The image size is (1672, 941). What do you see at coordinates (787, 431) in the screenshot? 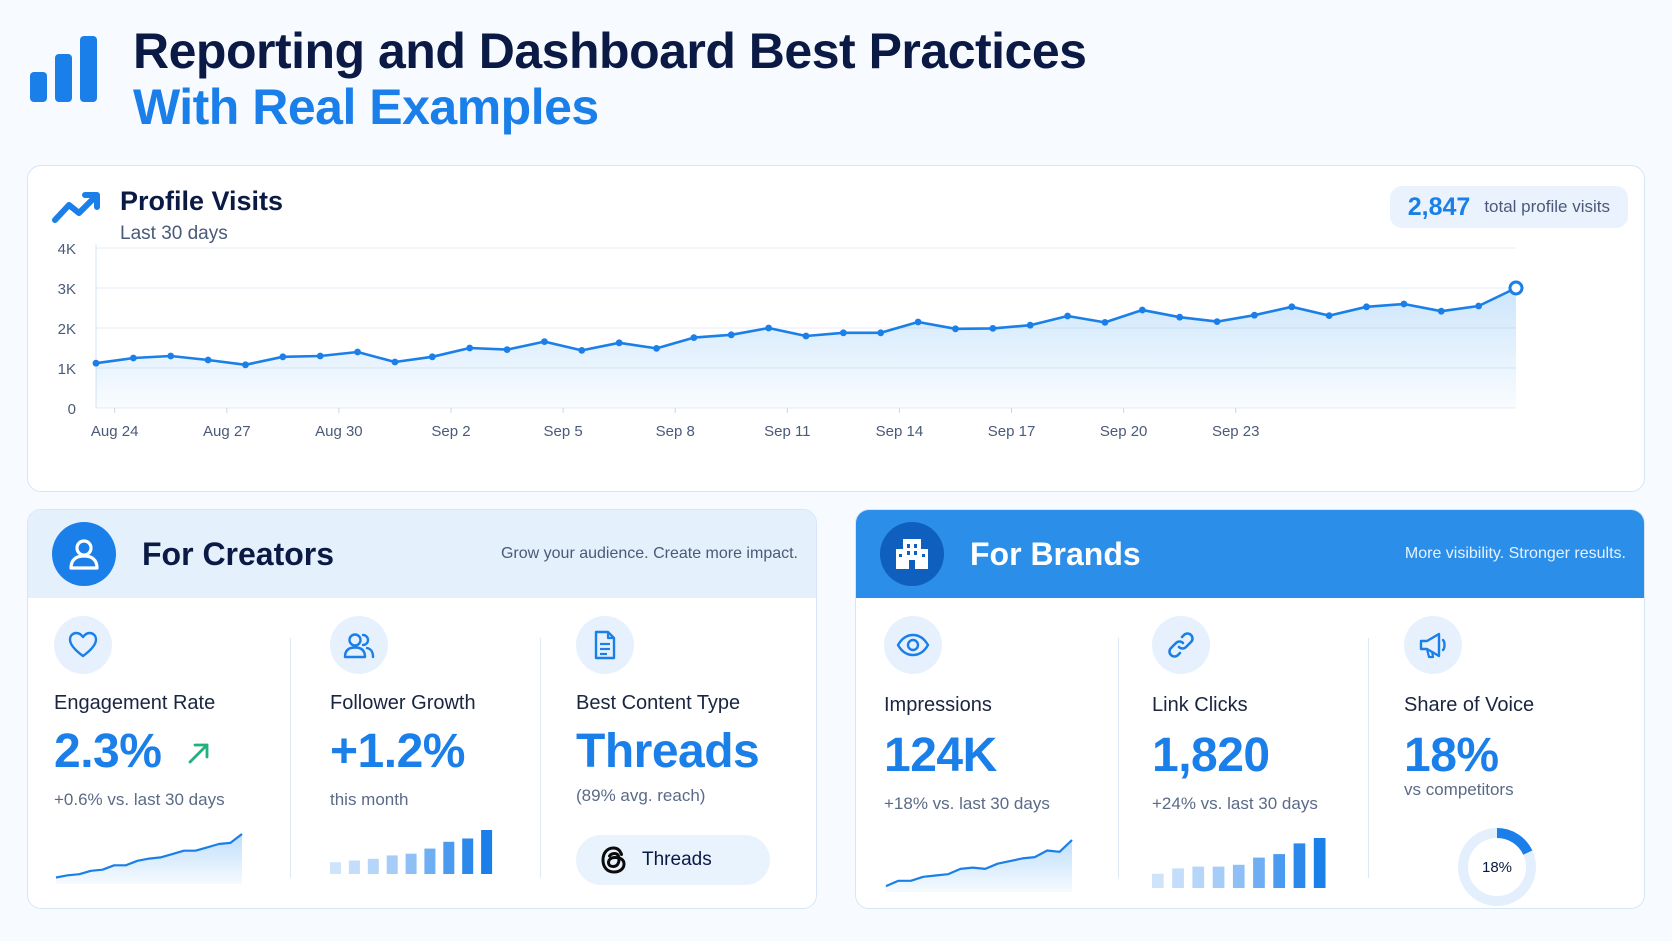
I see `x-tick-label: Sep 11` at bounding box center [787, 431].